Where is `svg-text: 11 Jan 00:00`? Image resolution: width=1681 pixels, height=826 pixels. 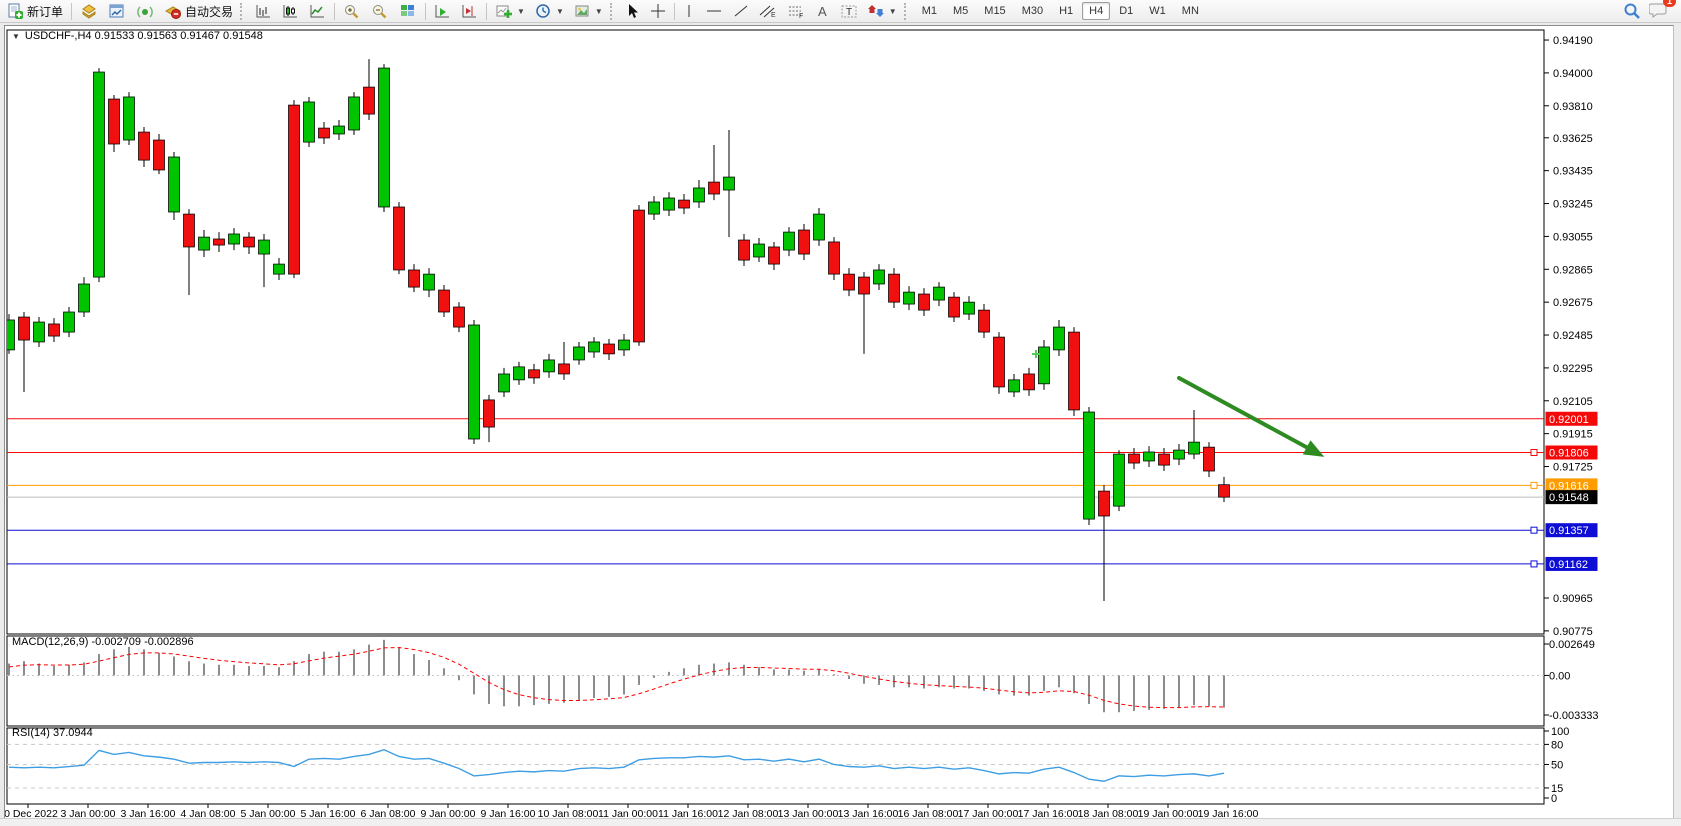 svg-text: 11 Jan 00:00 is located at coordinates (628, 813).